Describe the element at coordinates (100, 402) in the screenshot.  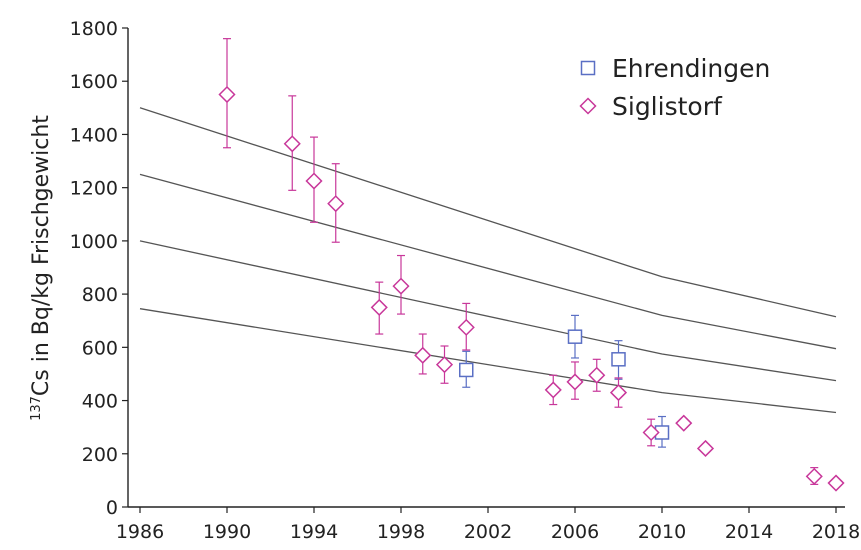
I see `y-tick-label: 400` at that location.